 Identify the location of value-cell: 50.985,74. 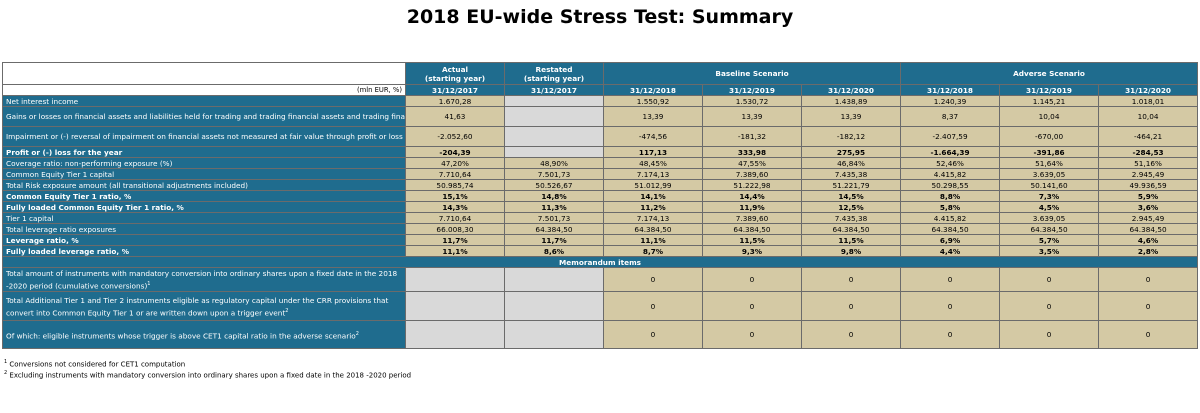
(455, 185).